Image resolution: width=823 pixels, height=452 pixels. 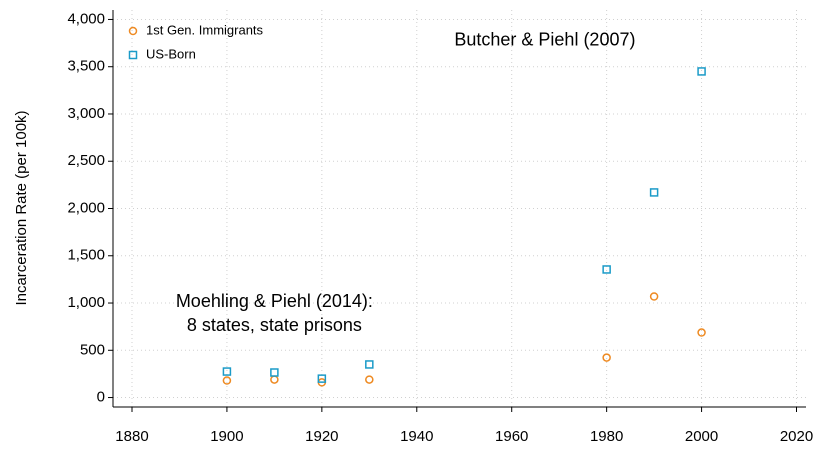 I want to click on x-tick-label: 1920, so click(x=321, y=436).